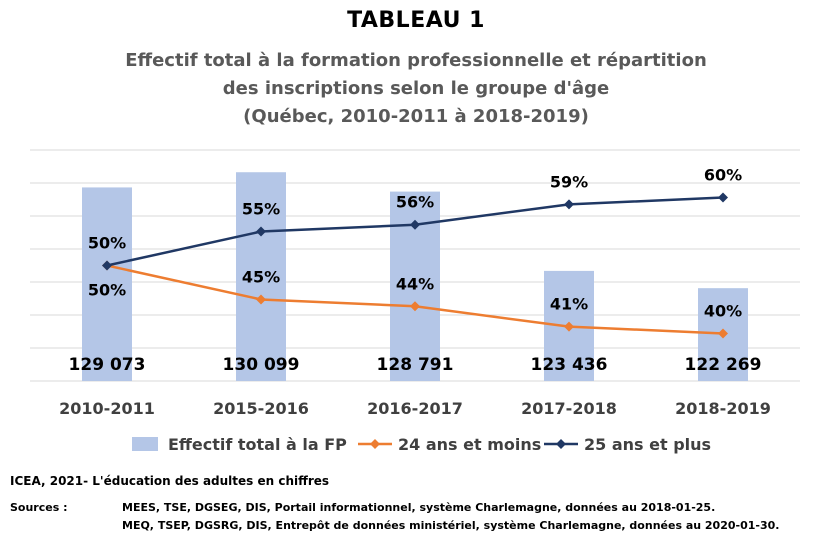 This screenshot has width=832, height=541. I want to click on label-older-2018-2019: 60%, so click(723, 175).